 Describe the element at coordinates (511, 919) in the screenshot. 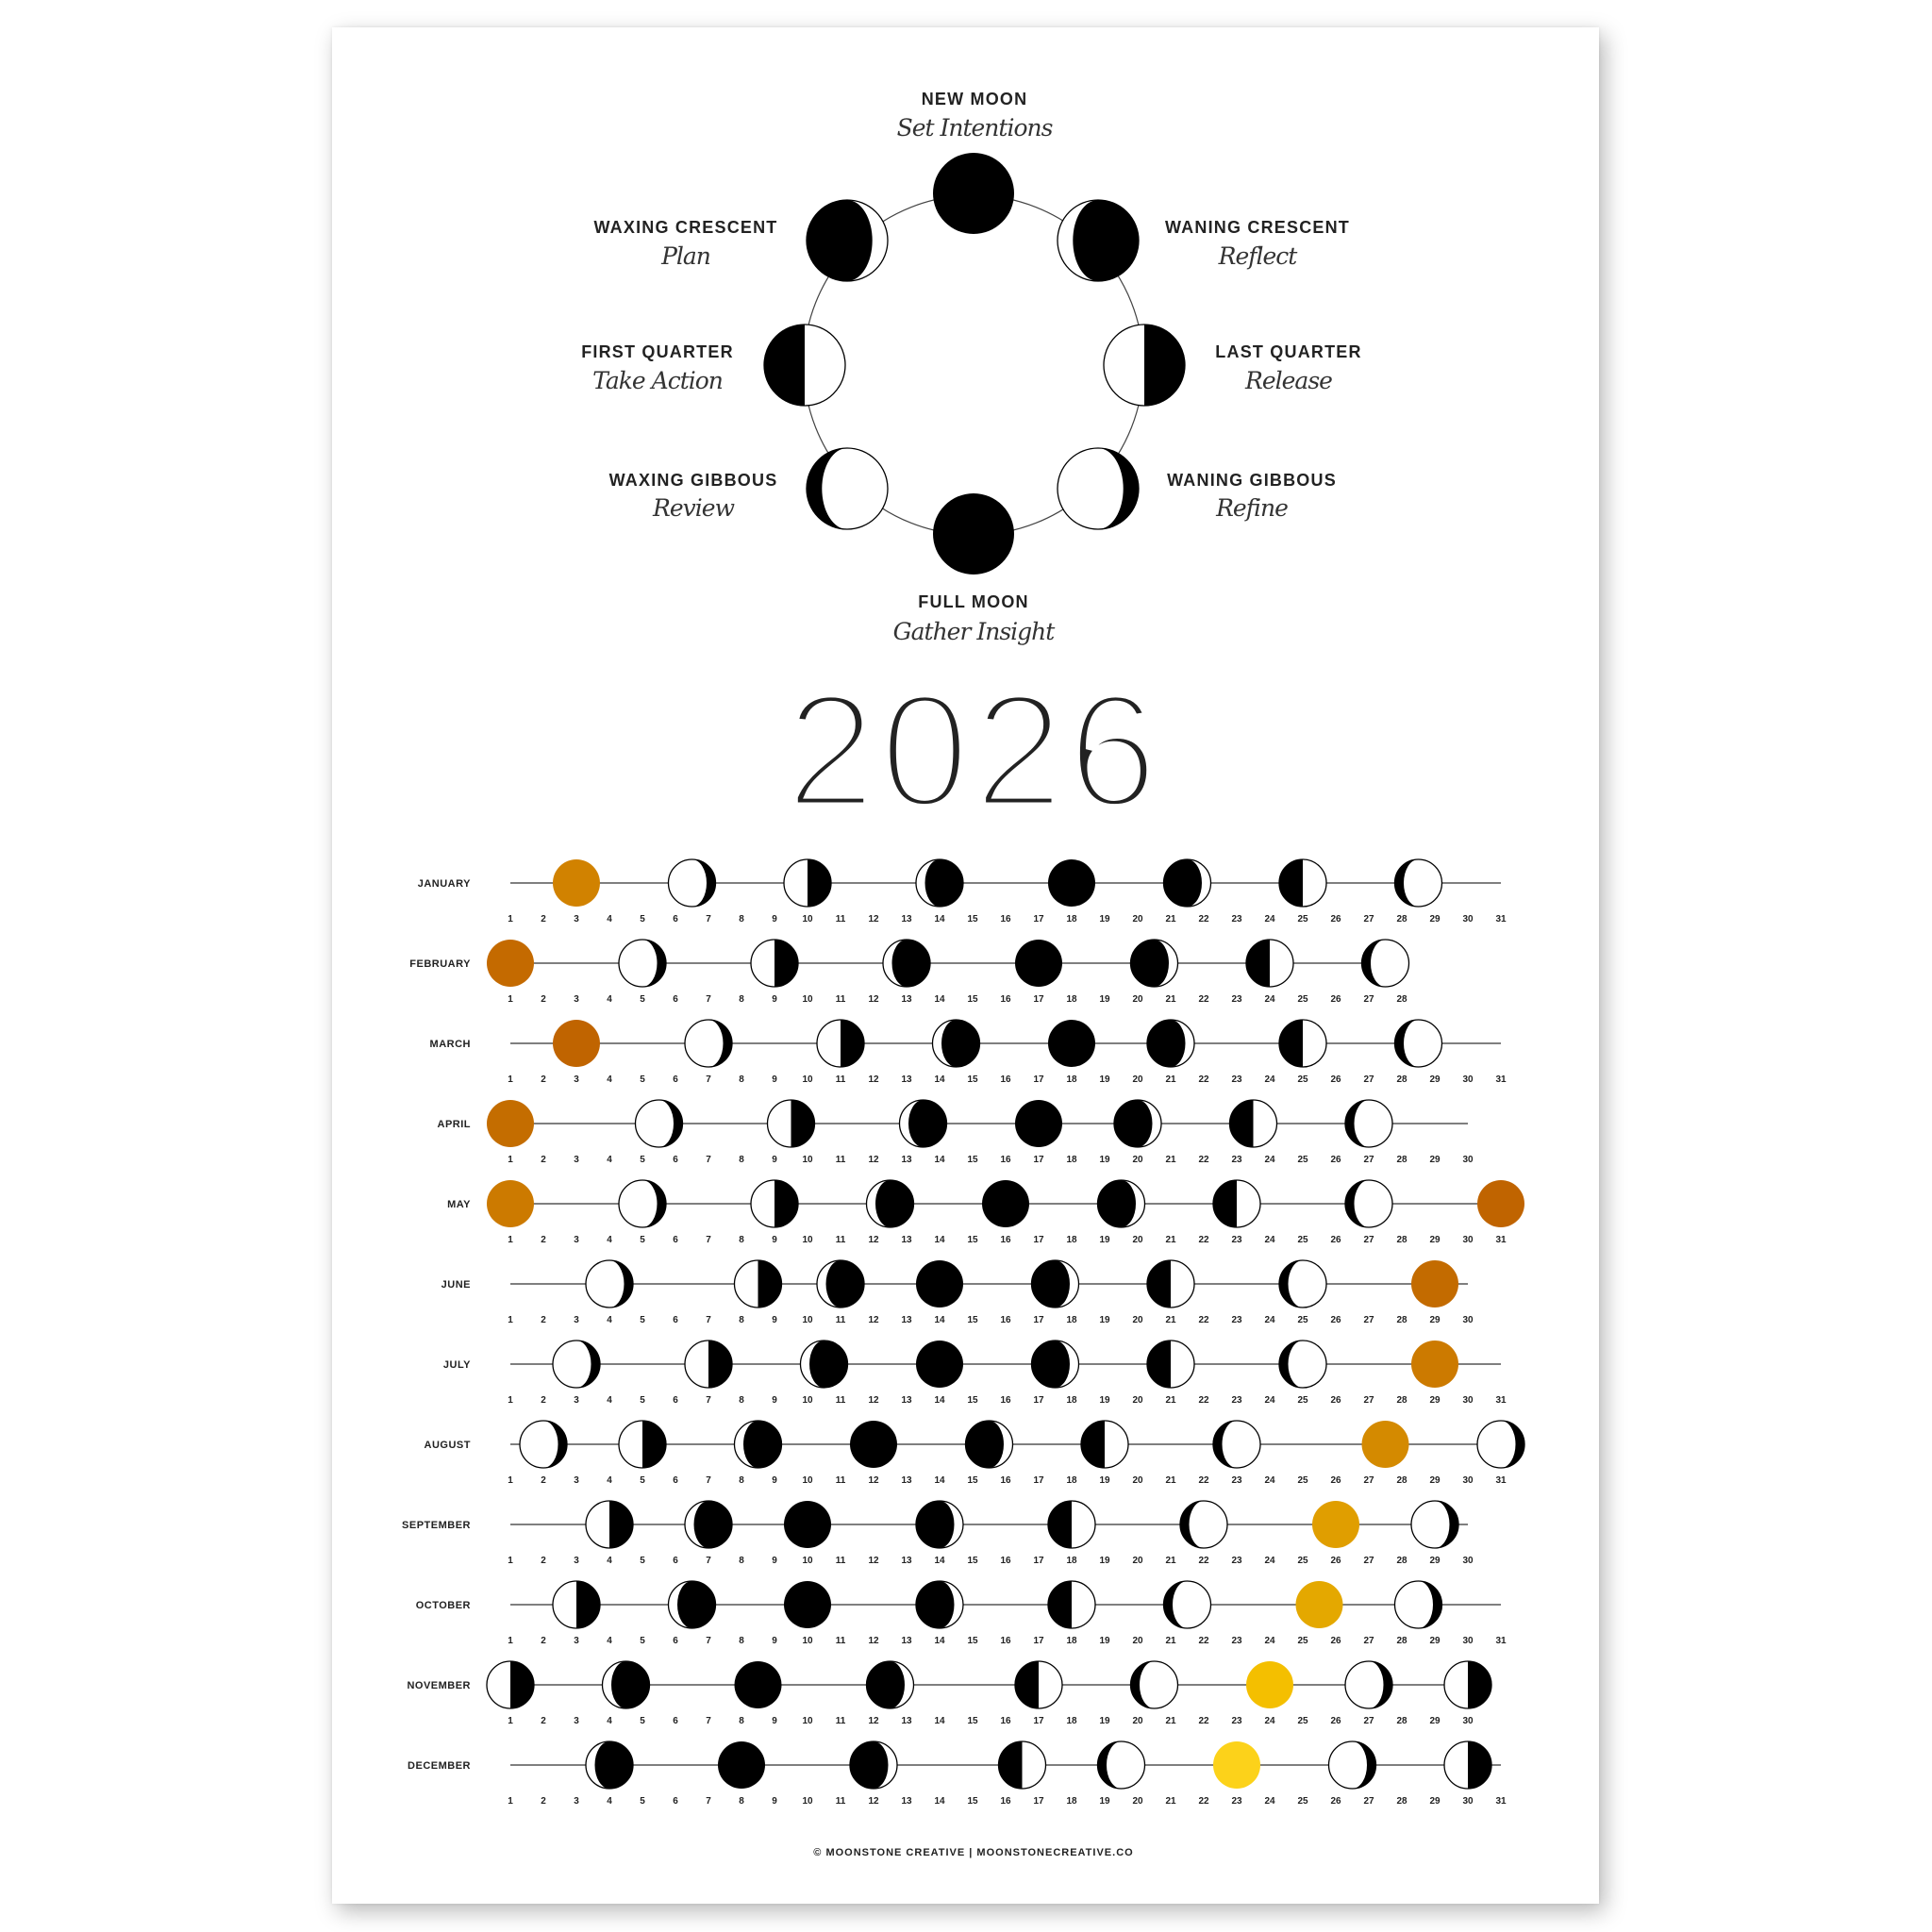

I see `day-number: 1` at that location.